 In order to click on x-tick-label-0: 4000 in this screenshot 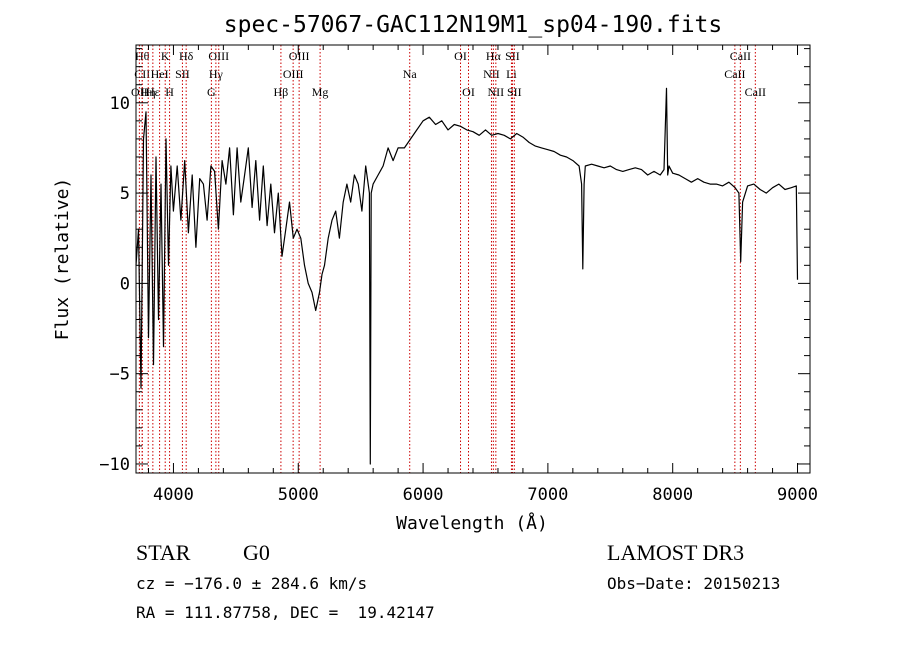, I will do `click(173, 495)`.